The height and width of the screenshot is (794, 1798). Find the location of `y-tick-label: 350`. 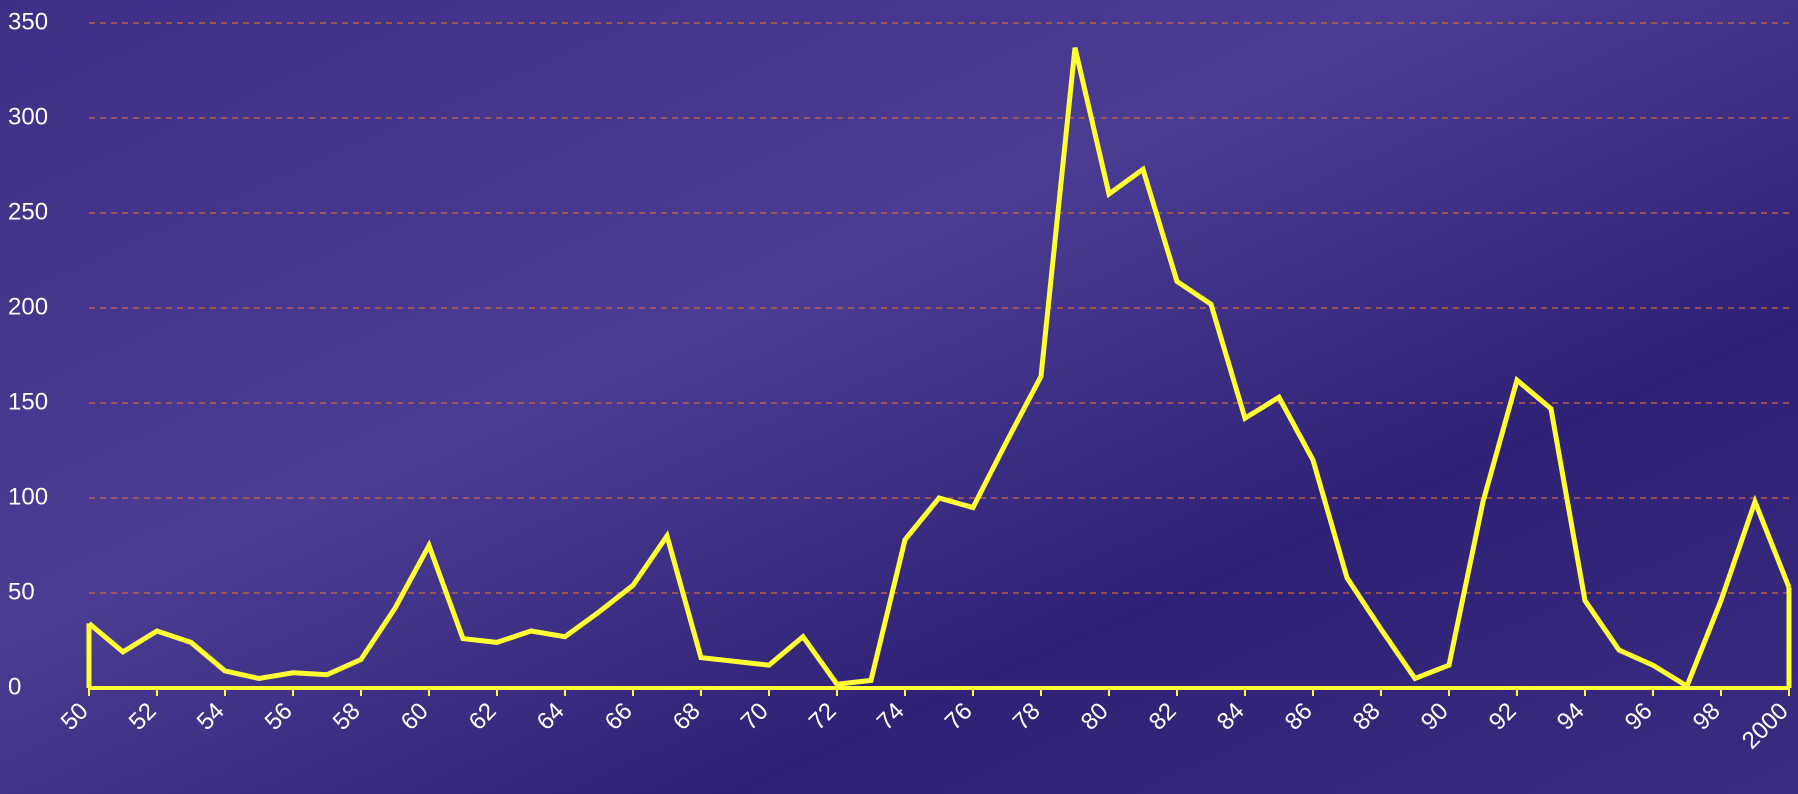

y-tick-label: 350 is located at coordinates (28, 21).